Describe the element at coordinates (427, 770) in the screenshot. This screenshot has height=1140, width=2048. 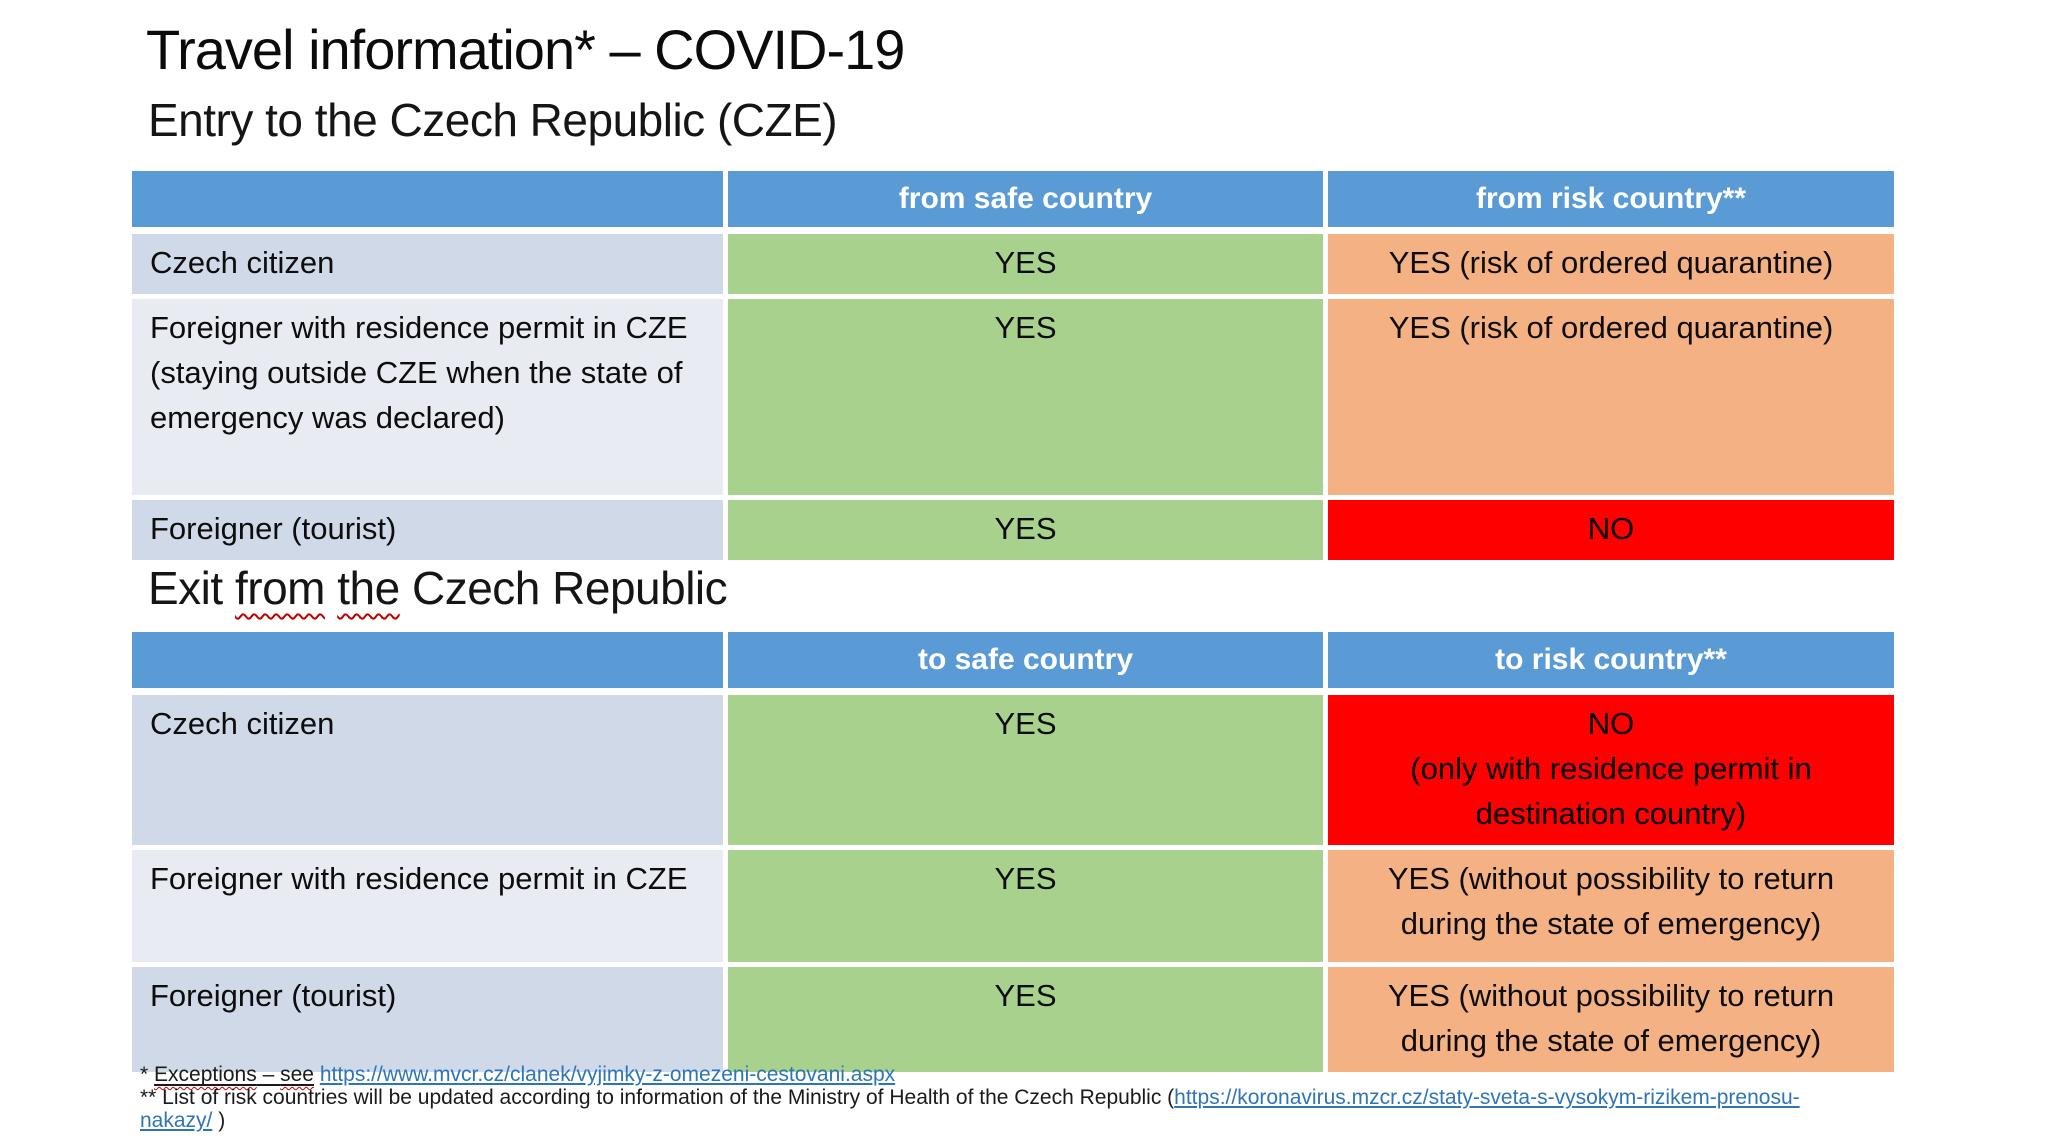
I see `exit-row-label: Czech citizen` at that location.